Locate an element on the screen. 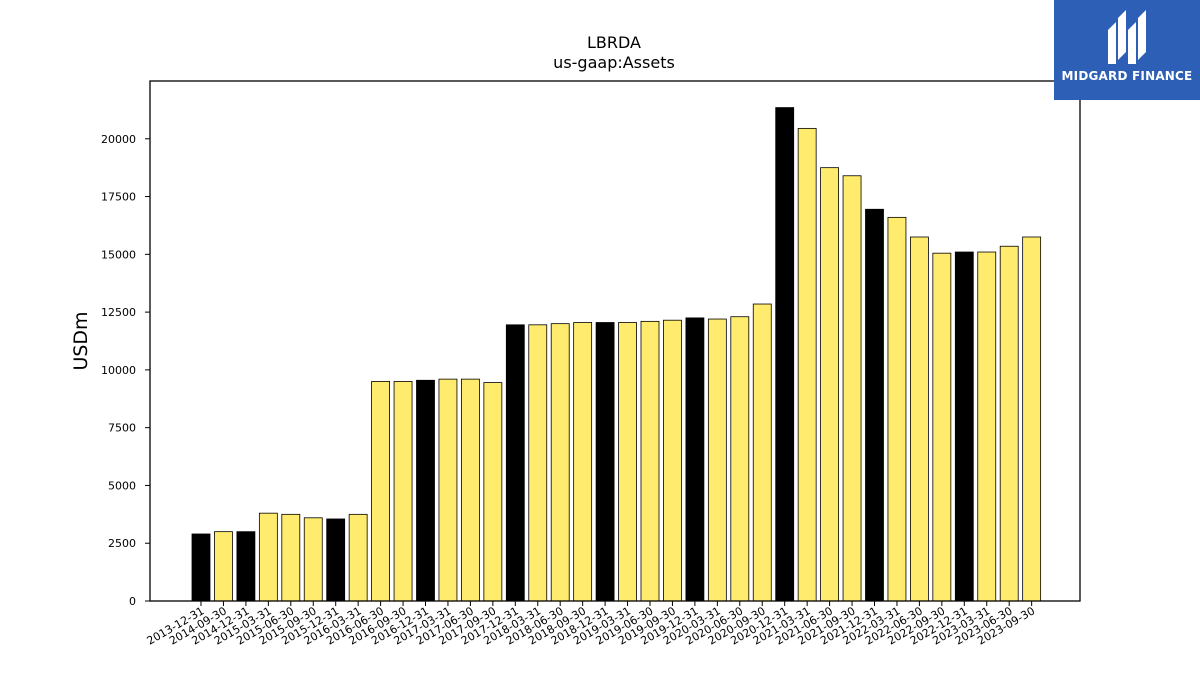  y-tick-label: 12500 is located at coordinates (118, 312).